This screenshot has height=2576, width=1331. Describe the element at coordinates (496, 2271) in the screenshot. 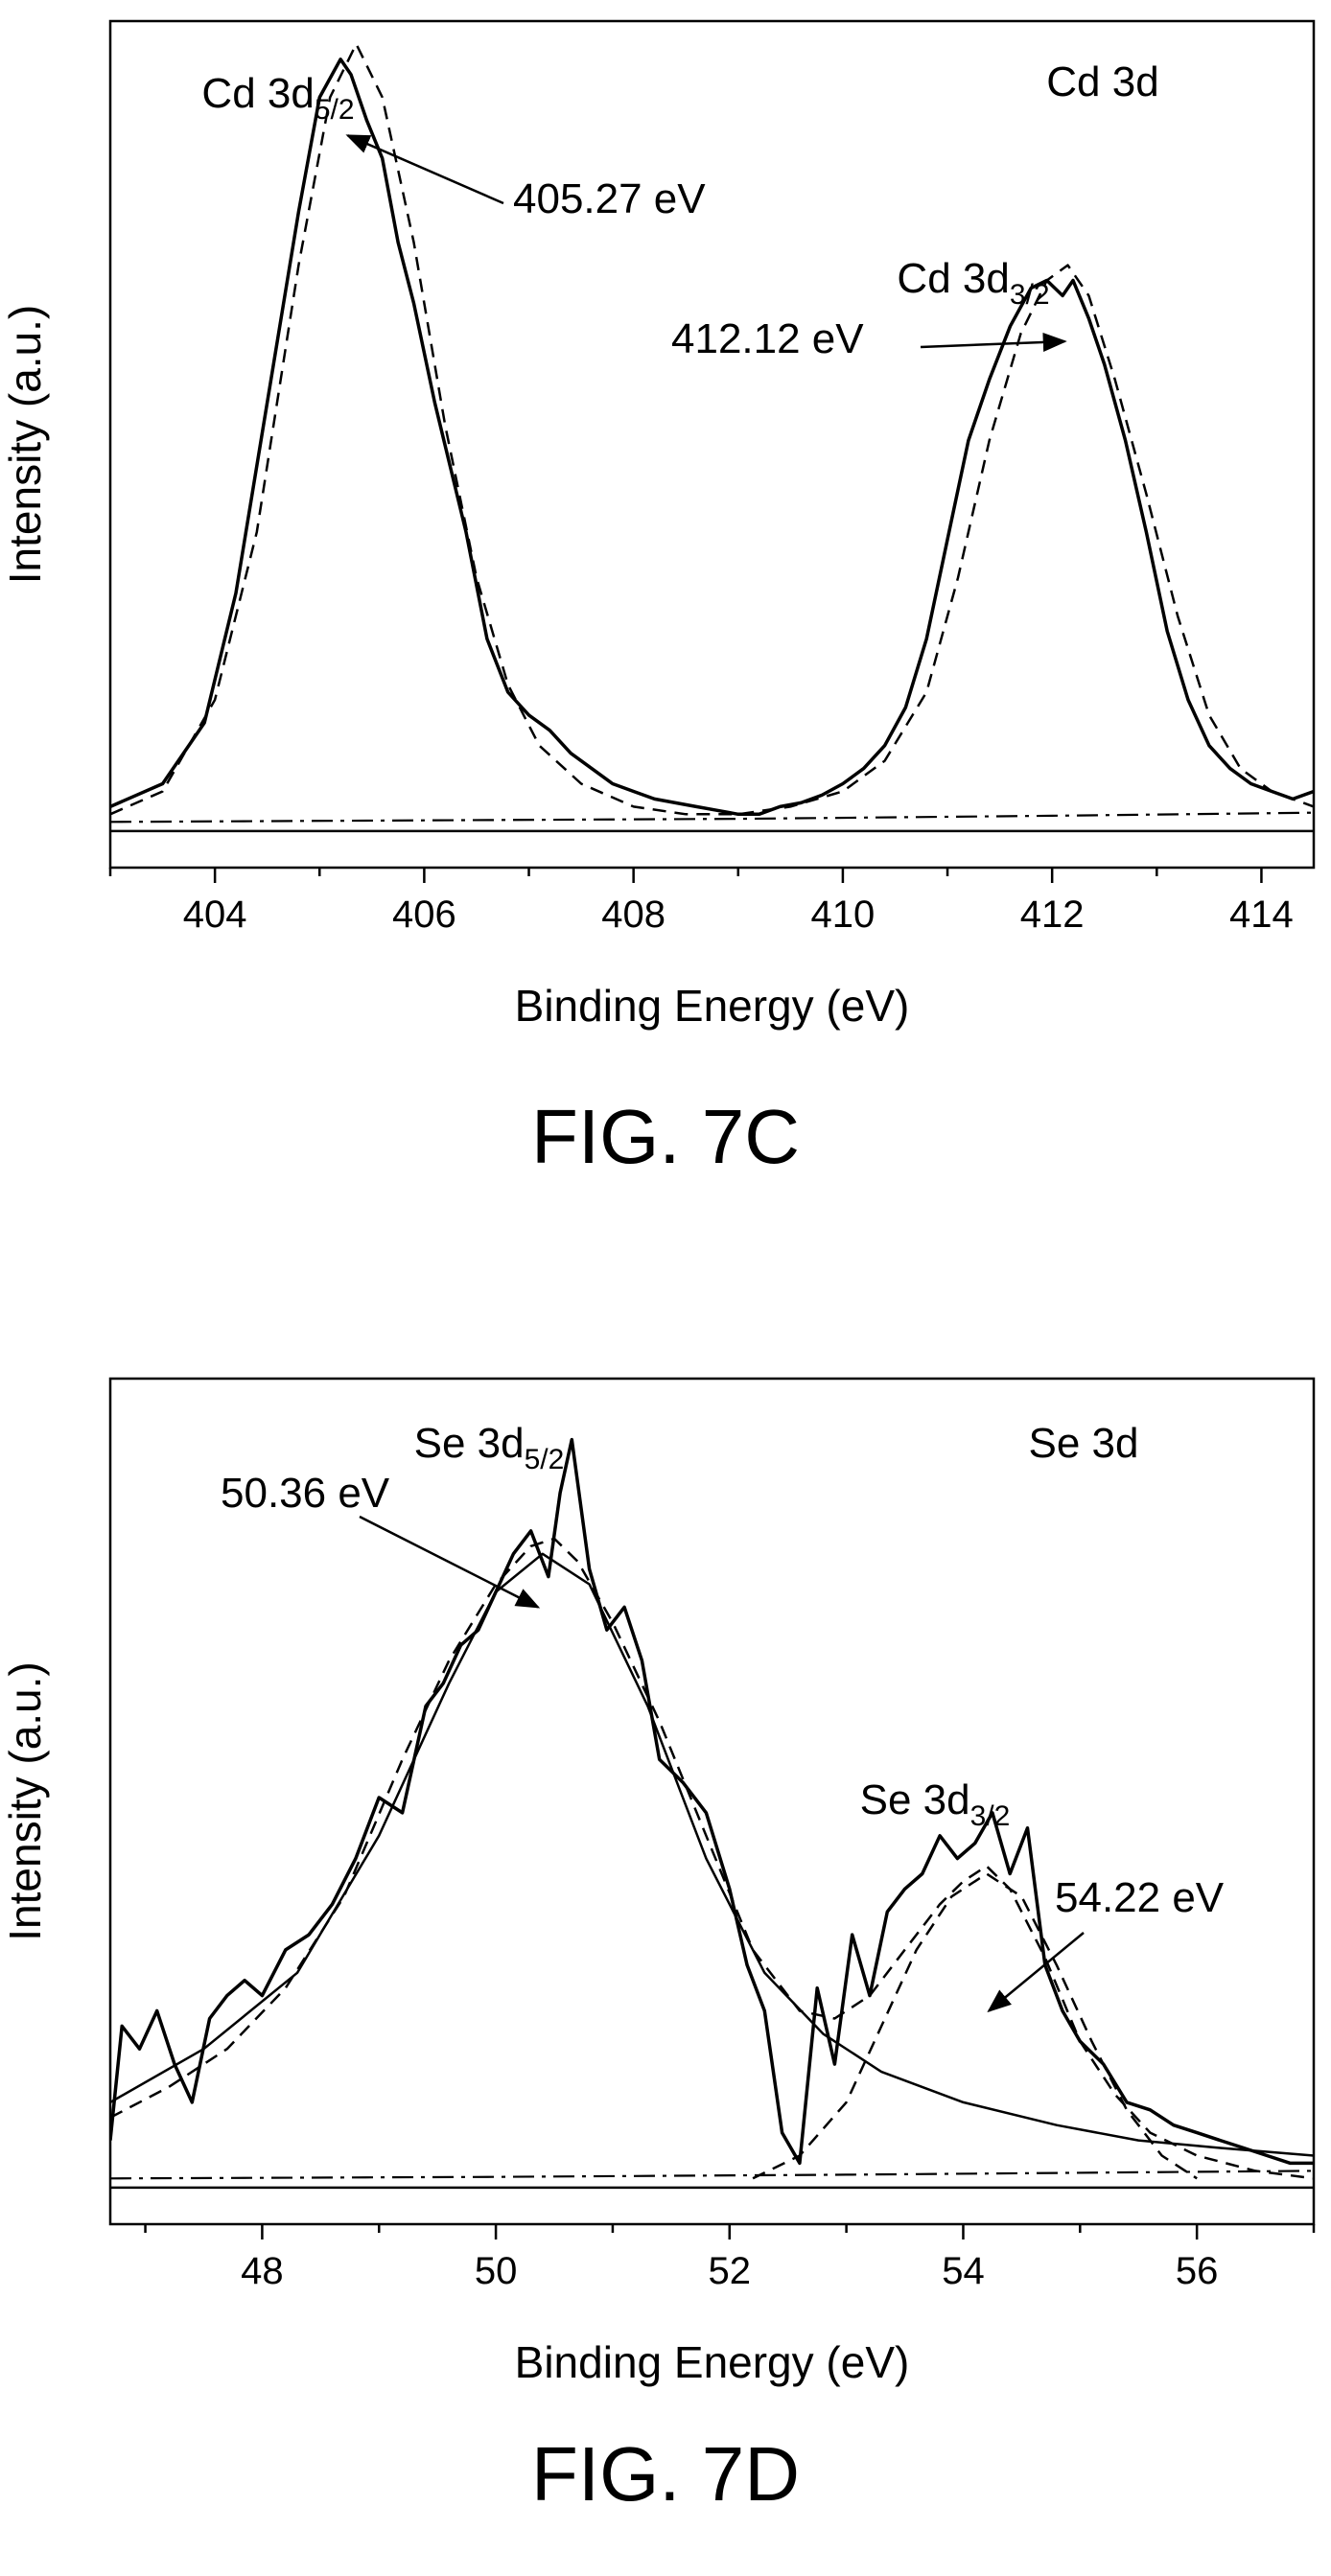

I see `x-tick-label: 50` at that location.